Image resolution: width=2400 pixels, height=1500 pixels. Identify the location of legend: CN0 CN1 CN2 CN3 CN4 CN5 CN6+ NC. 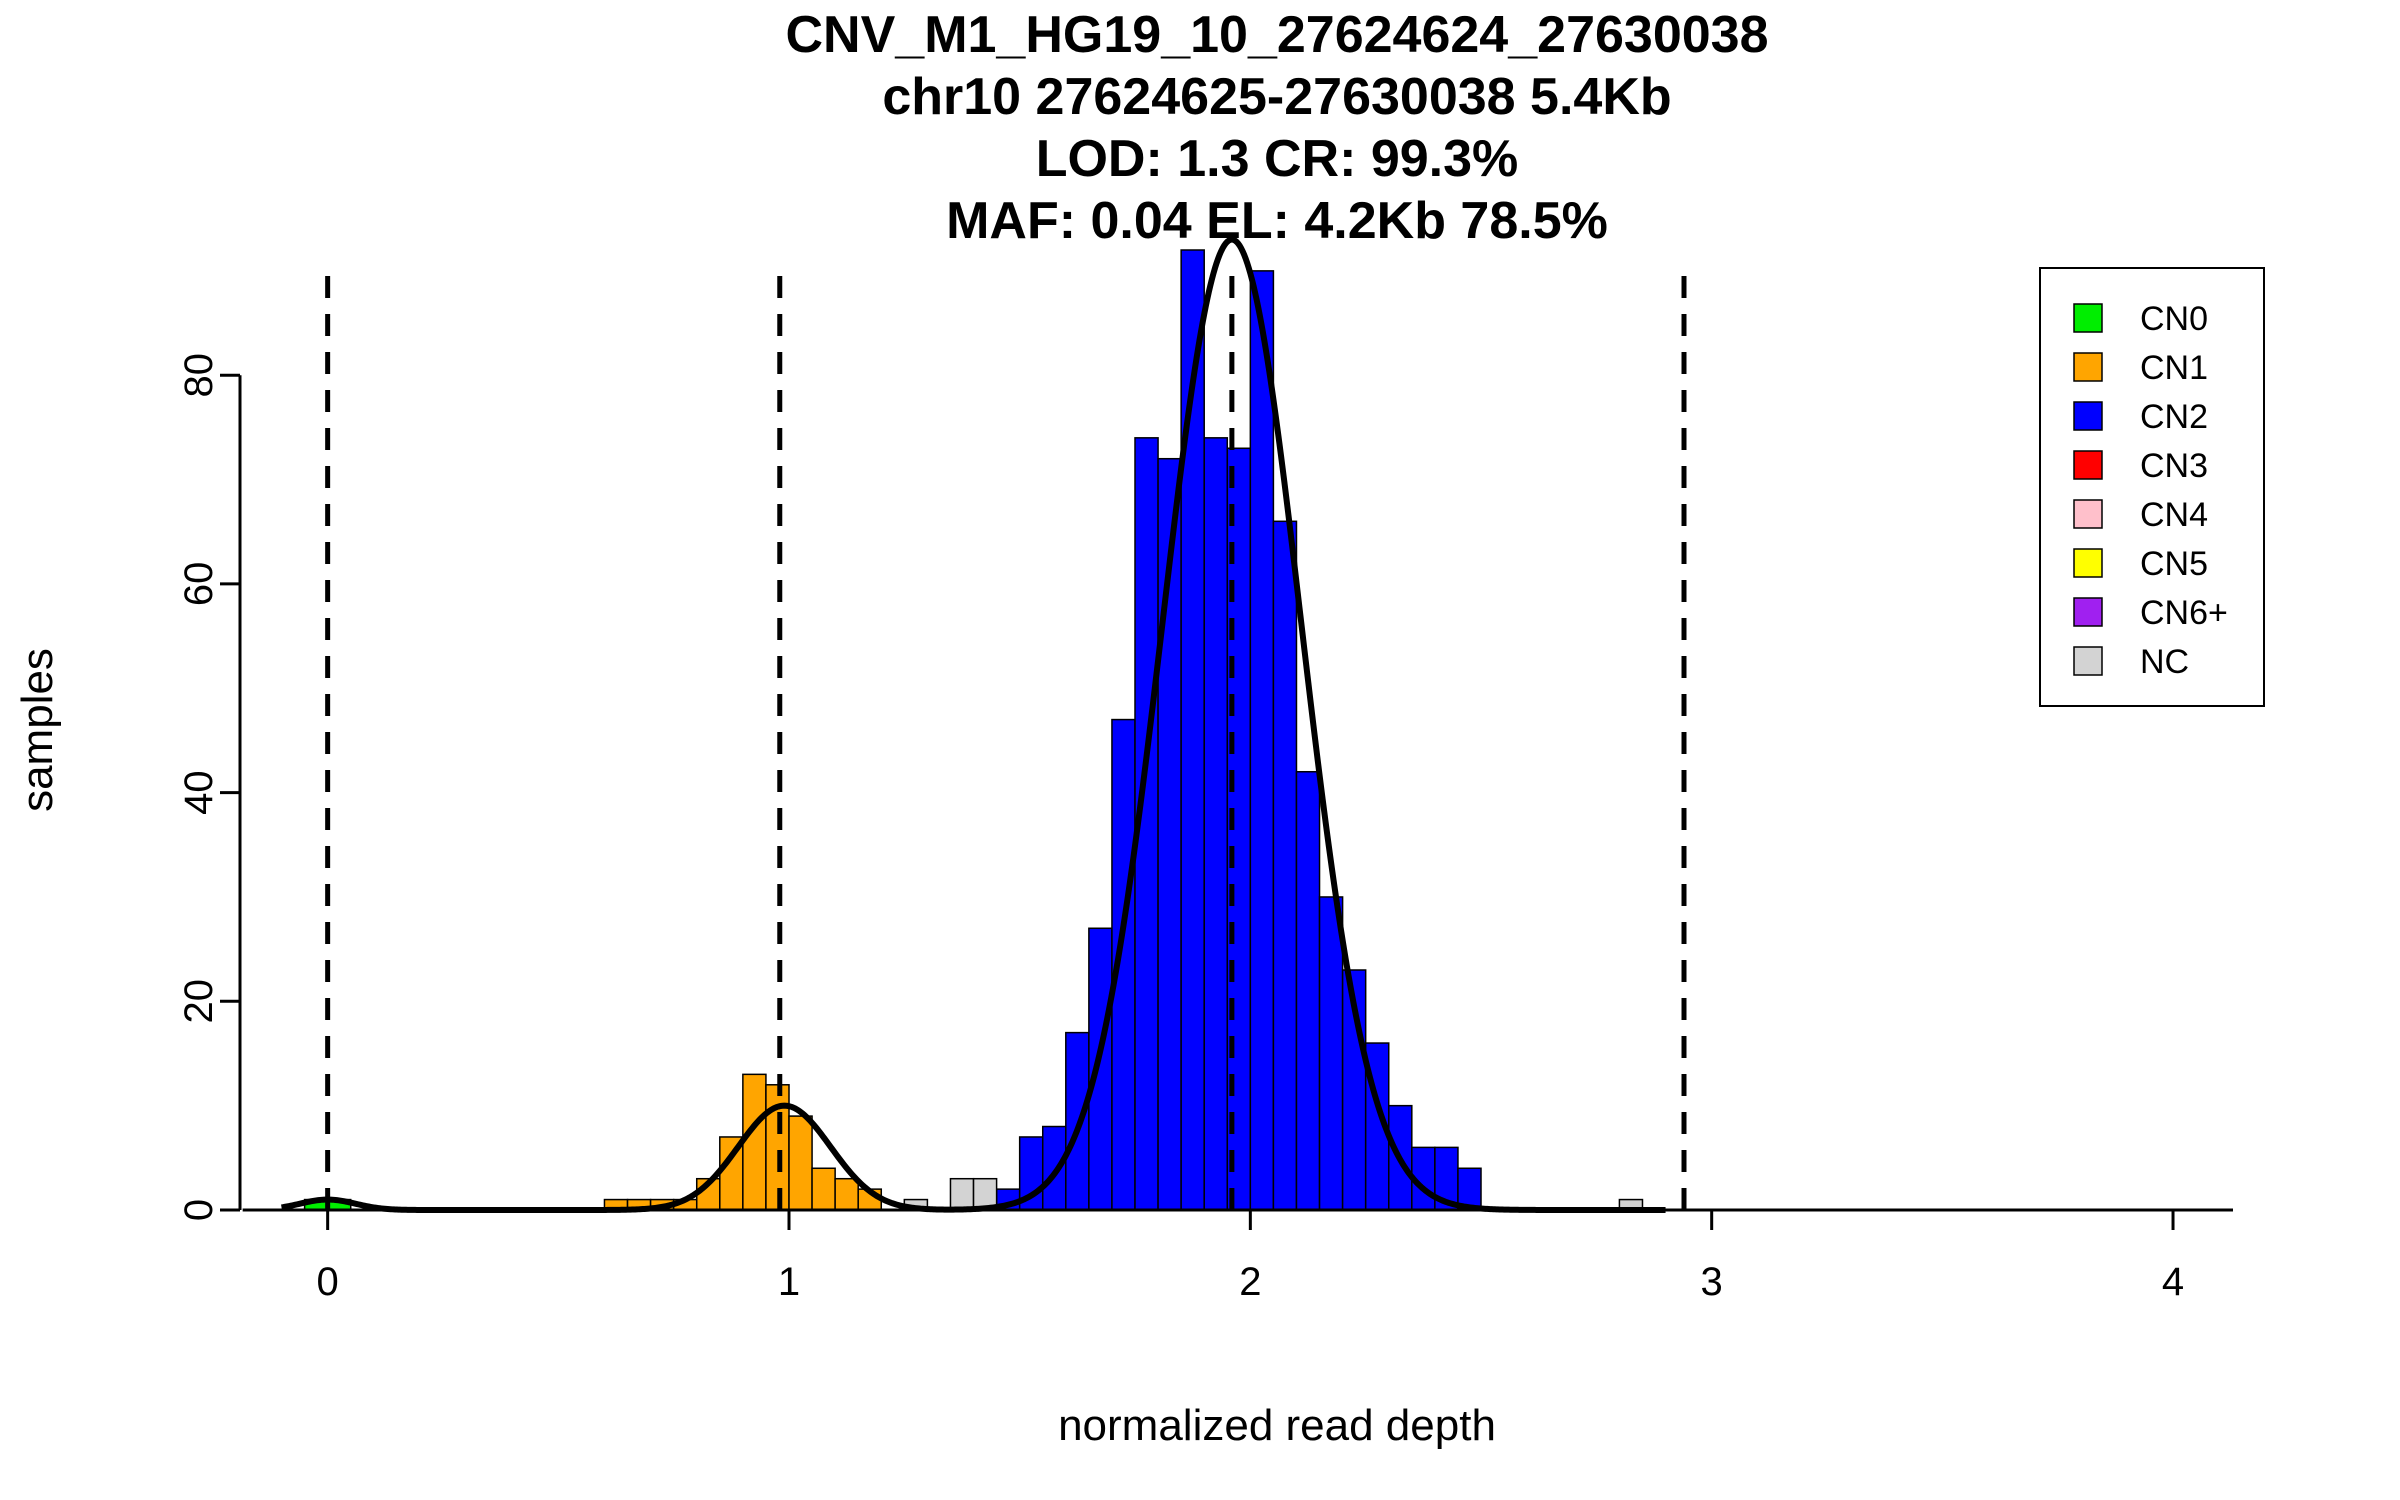
(2152, 487).